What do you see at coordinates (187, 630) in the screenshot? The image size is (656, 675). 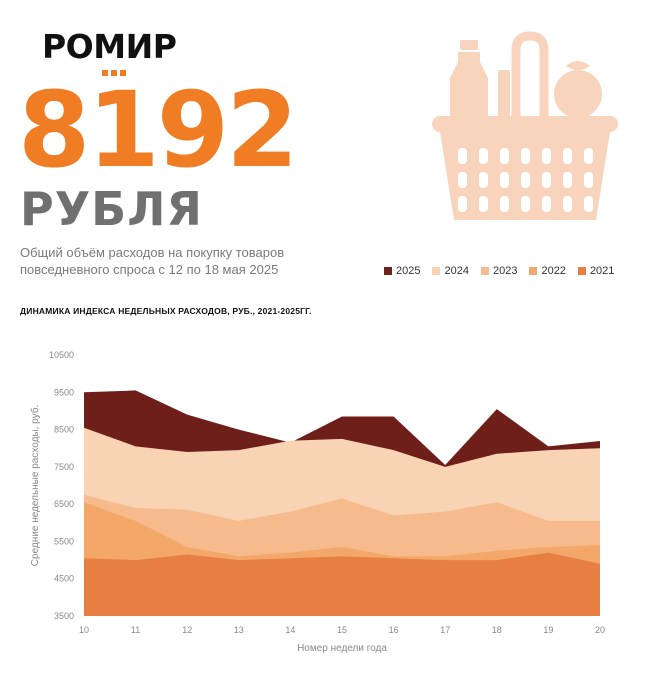 I see `x-tick-label: 12` at bounding box center [187, 630].